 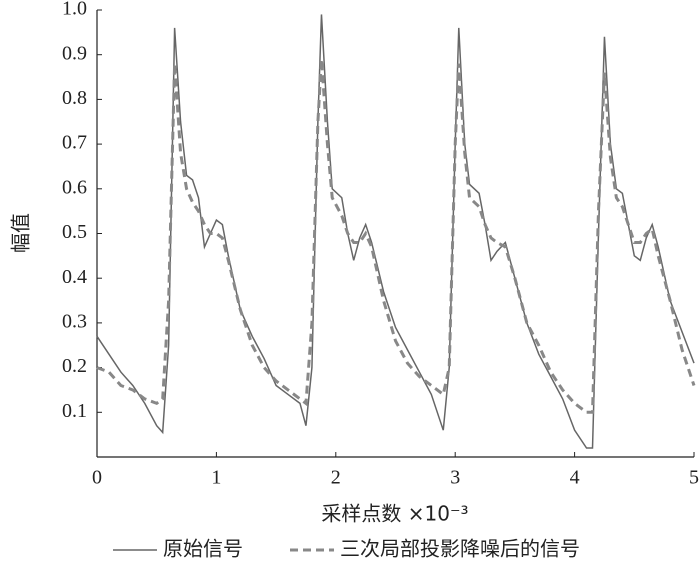 What do you see at coordinates (336, 478) in the screenshot?
I see `x-tick-label: 2` at bounding box center [336, 478].